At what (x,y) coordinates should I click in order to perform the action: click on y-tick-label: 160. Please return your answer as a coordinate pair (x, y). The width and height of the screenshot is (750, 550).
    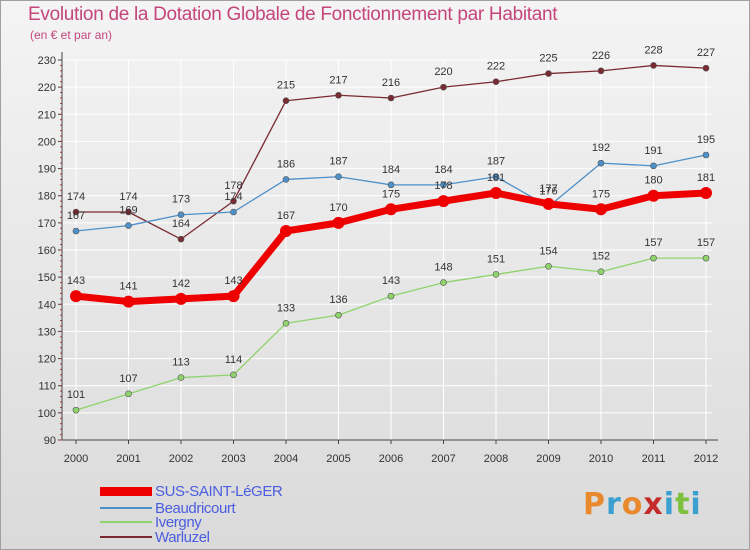
    Looking at the image, I should click on (47, 251).